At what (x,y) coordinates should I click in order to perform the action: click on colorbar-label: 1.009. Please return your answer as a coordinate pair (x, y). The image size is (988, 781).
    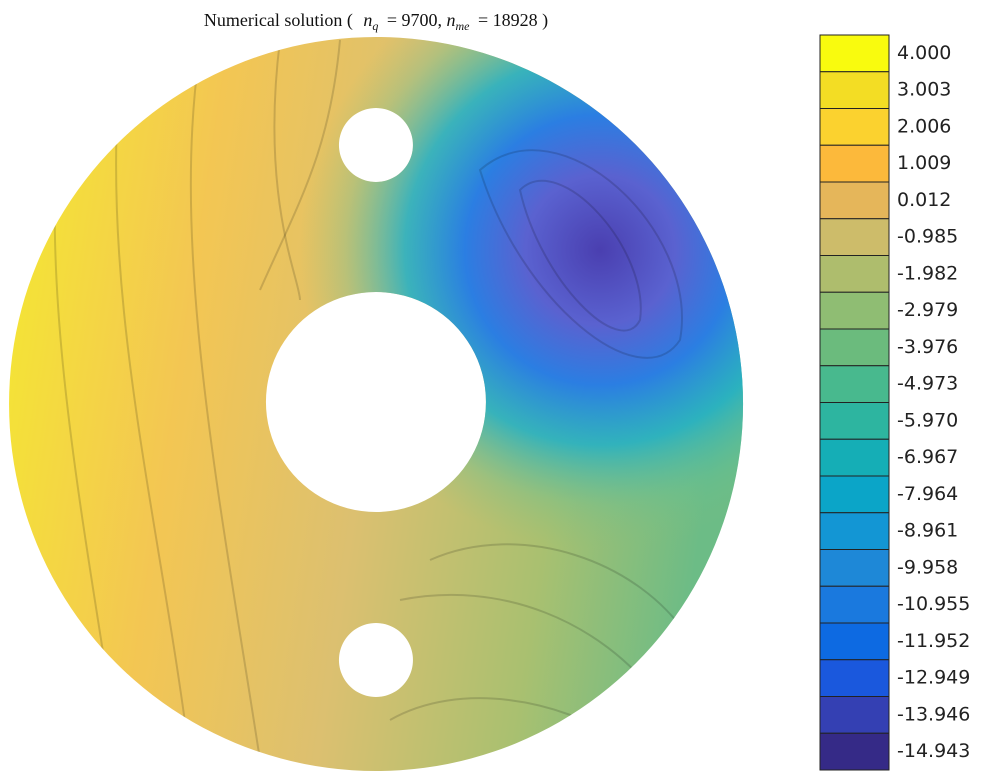
    Looking at the image, I should click on (924, 163).